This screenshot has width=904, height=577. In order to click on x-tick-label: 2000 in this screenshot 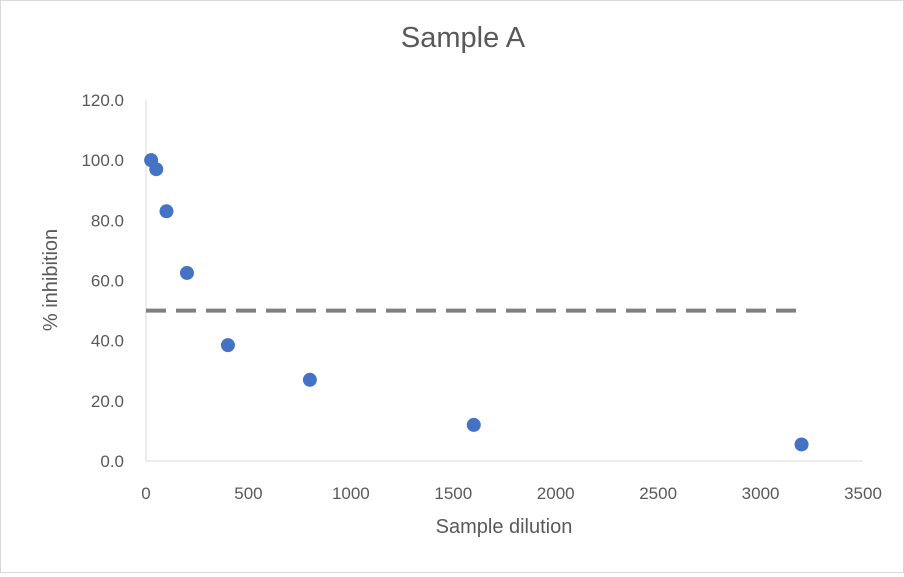, I will do `click(556, 493)`.